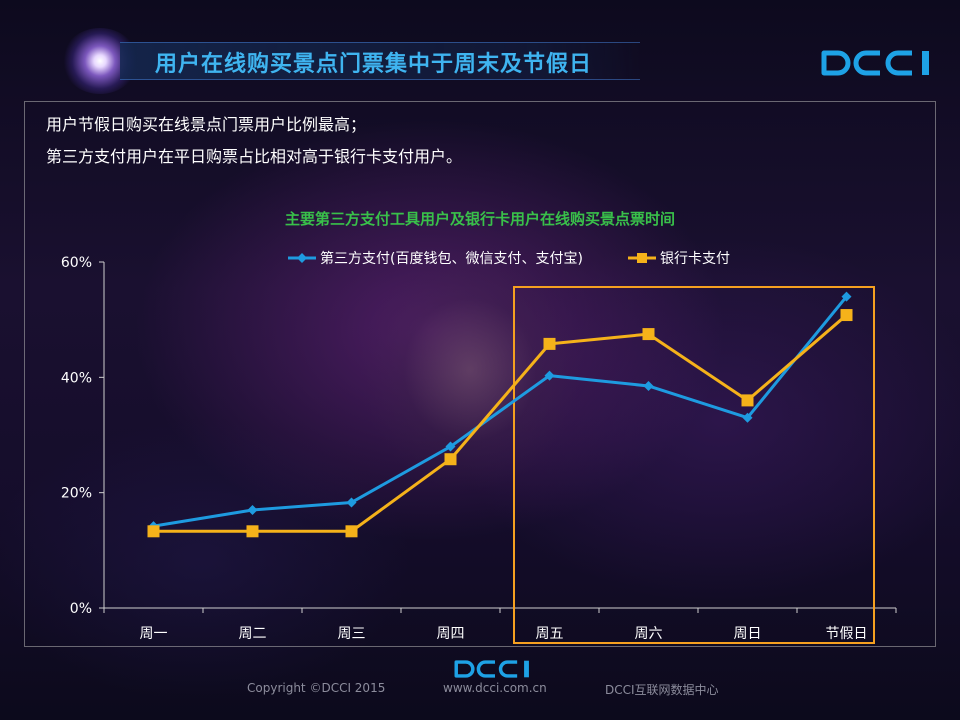 The image size is (960, 720). Describe the element at coordinates (76, 378) in the screenshot. I see `y-tick-label: 40%` at that location.